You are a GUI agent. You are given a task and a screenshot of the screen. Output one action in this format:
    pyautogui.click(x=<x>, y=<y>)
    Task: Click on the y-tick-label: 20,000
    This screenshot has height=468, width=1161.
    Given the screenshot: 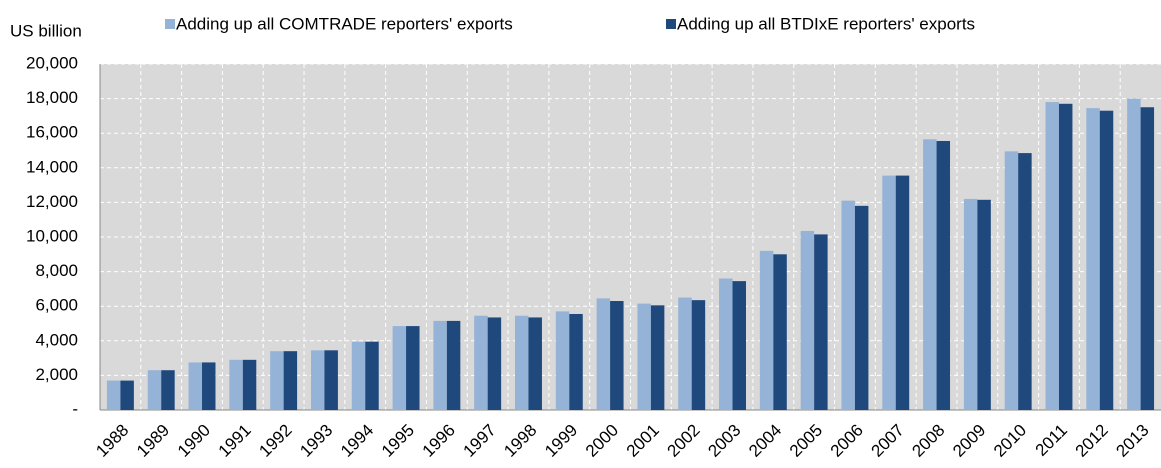 What is the action you would take?
    pyautogui.click(x=52, y=62)
    